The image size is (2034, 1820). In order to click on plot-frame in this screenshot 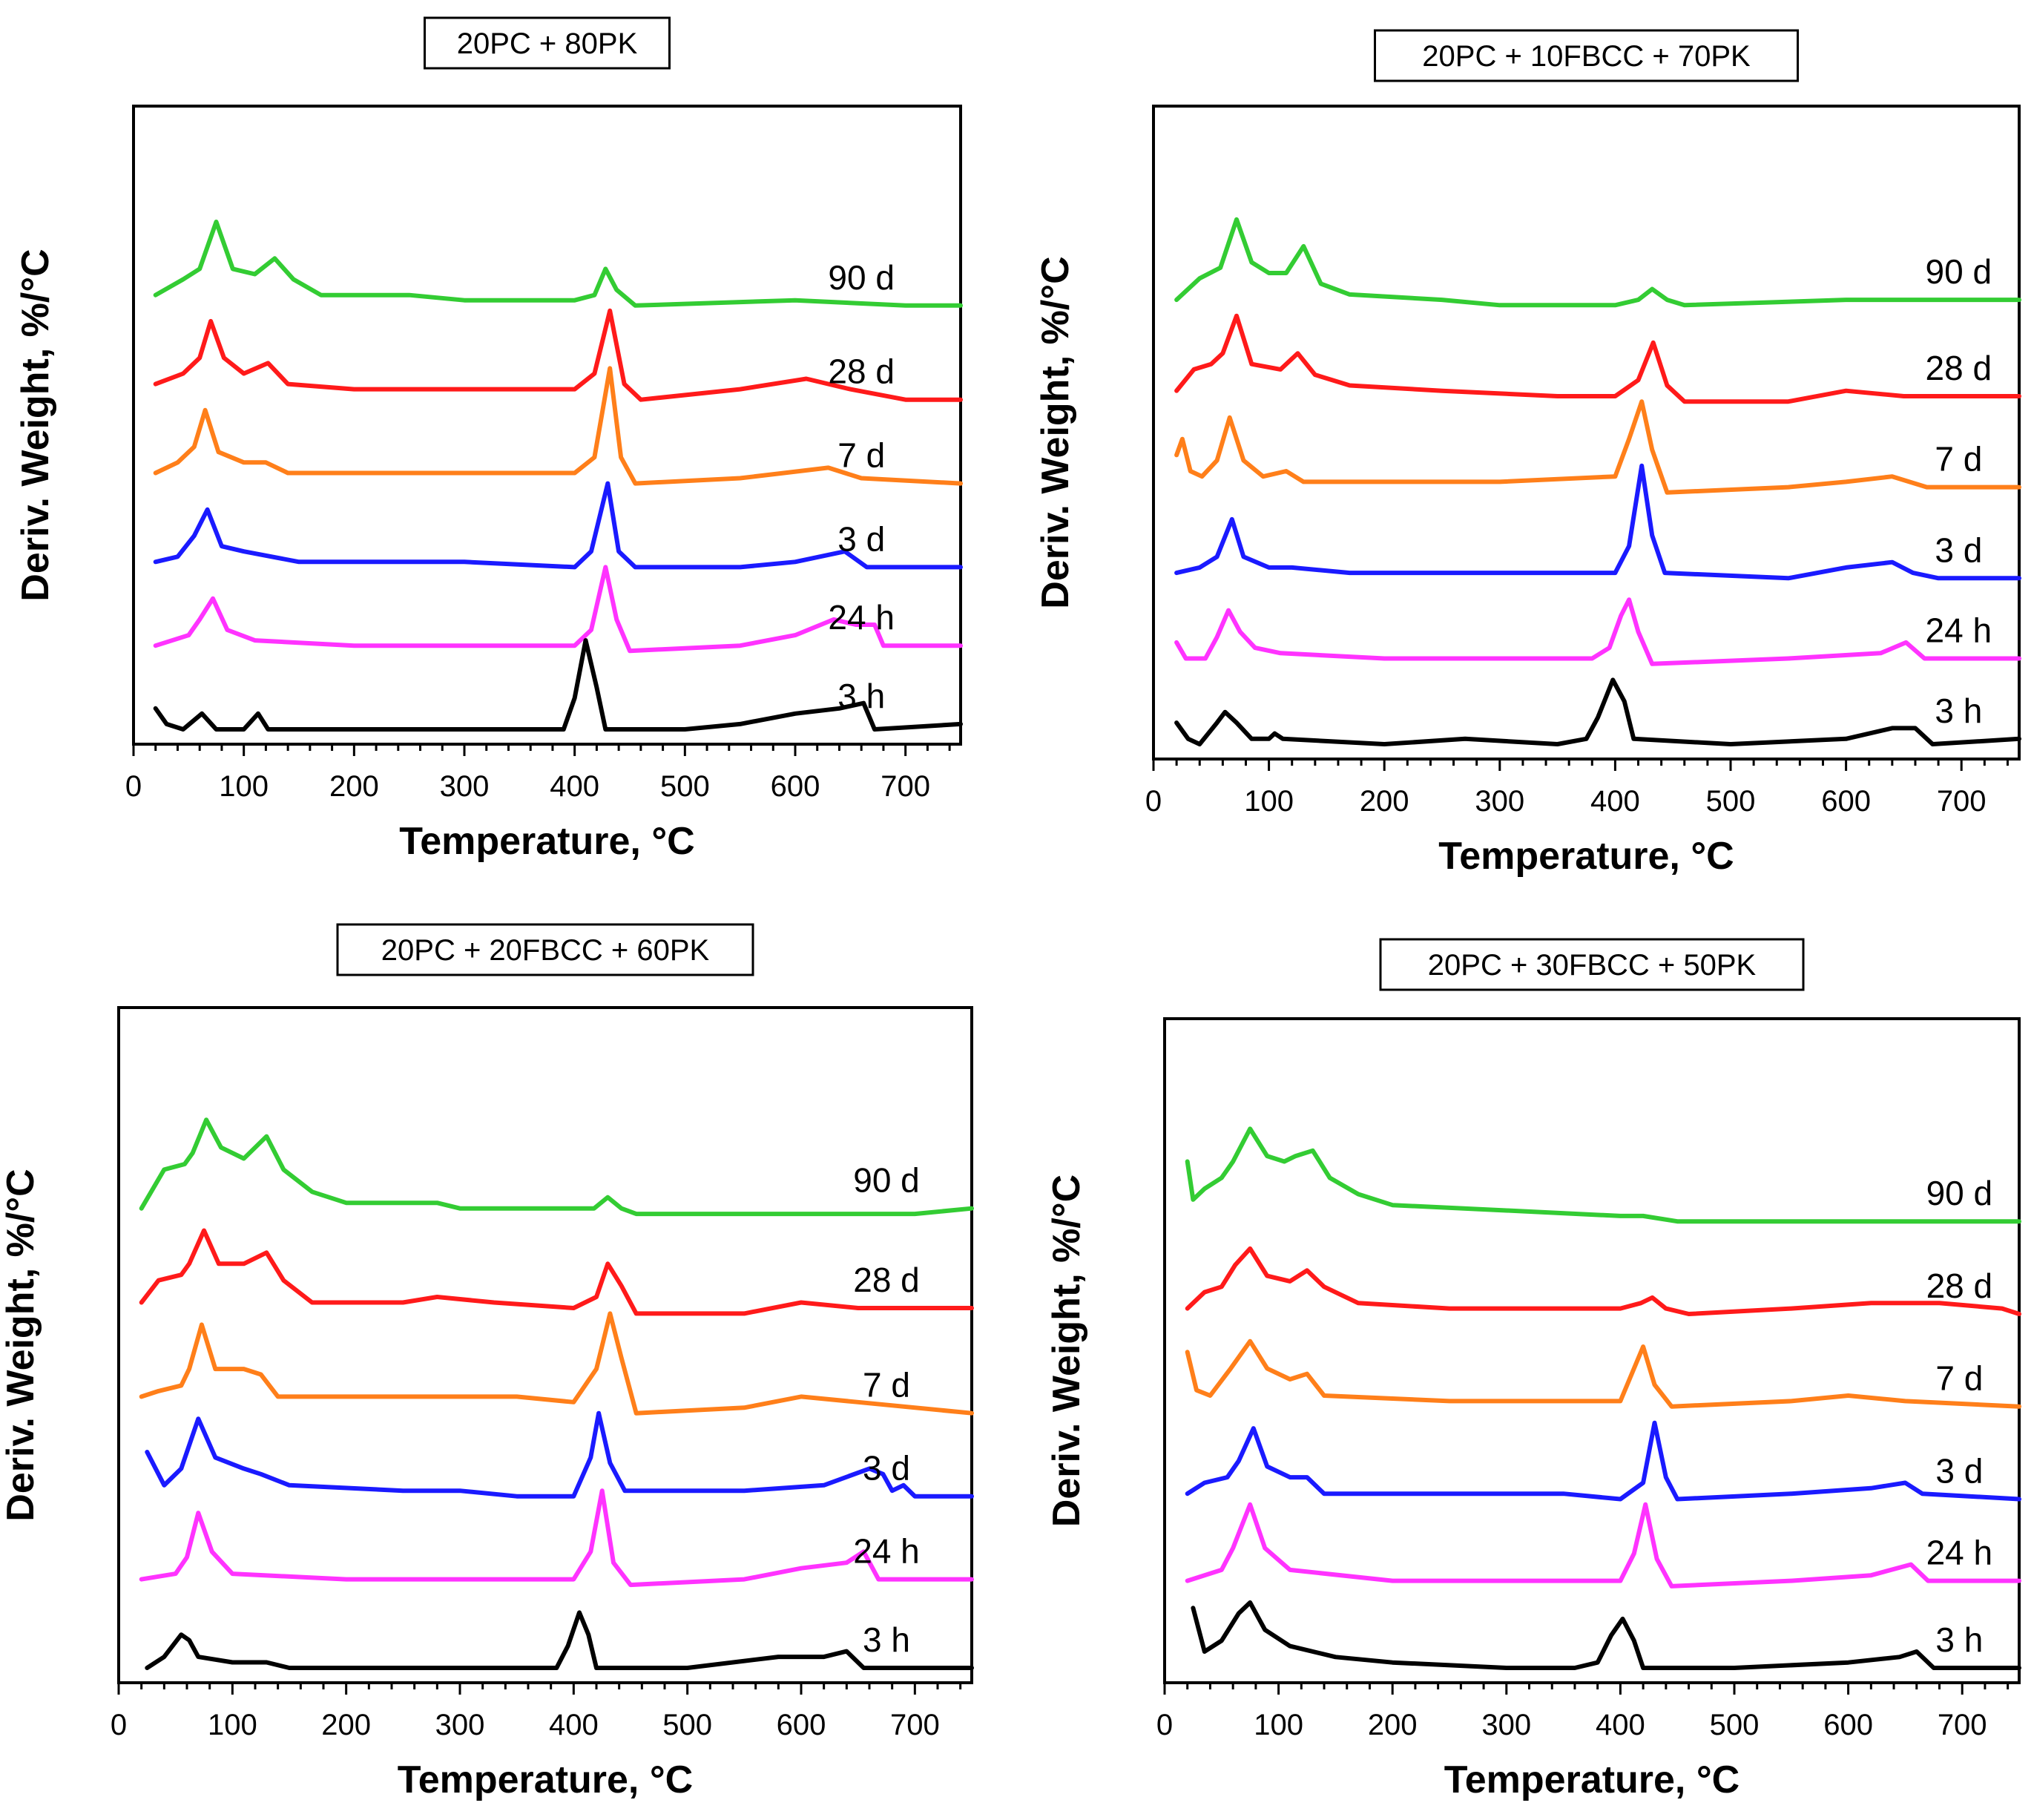, I will do `click(547, 426)`.